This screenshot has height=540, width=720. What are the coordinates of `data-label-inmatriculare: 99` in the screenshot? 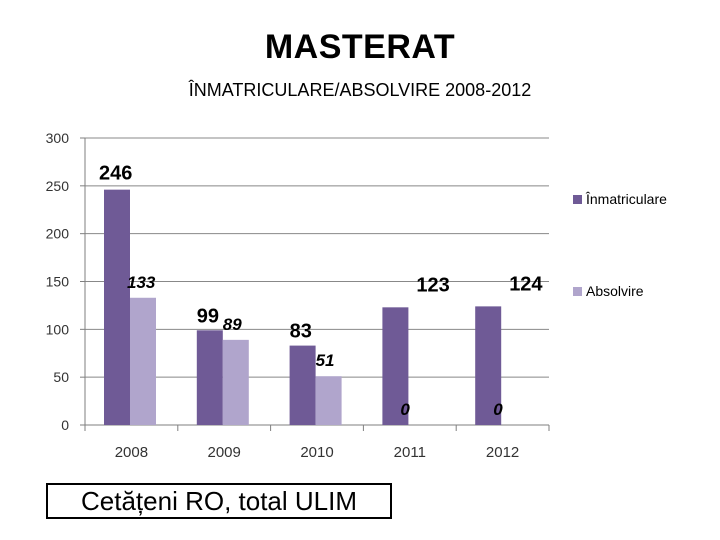 It's located at (208, 316).